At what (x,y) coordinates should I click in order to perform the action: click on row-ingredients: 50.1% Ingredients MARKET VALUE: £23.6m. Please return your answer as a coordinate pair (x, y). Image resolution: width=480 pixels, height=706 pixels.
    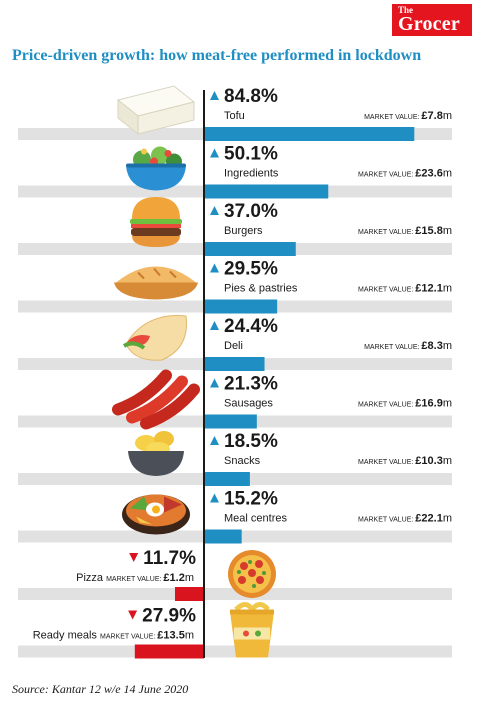
    Looking at the image, I should click on (235, 171).